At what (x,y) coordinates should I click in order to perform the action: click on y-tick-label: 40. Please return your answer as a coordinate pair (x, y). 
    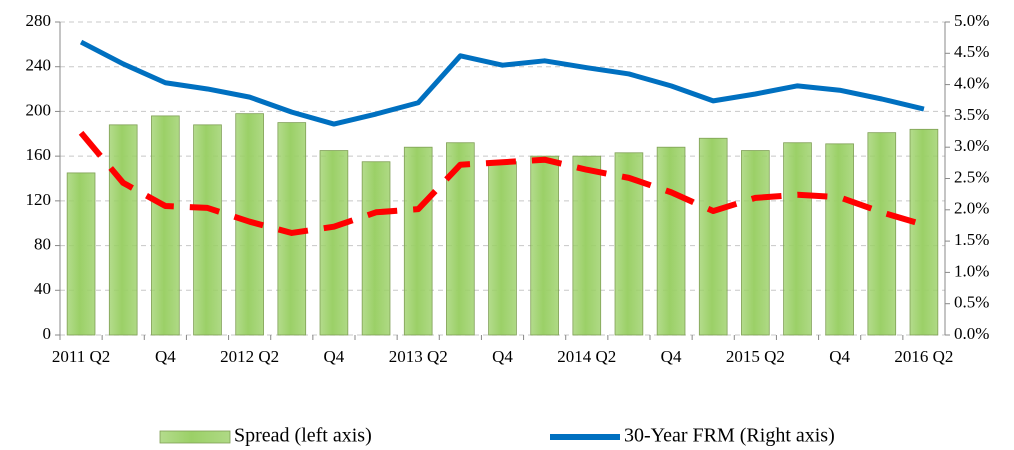
    Looking at the image, I should click on (42, 288).